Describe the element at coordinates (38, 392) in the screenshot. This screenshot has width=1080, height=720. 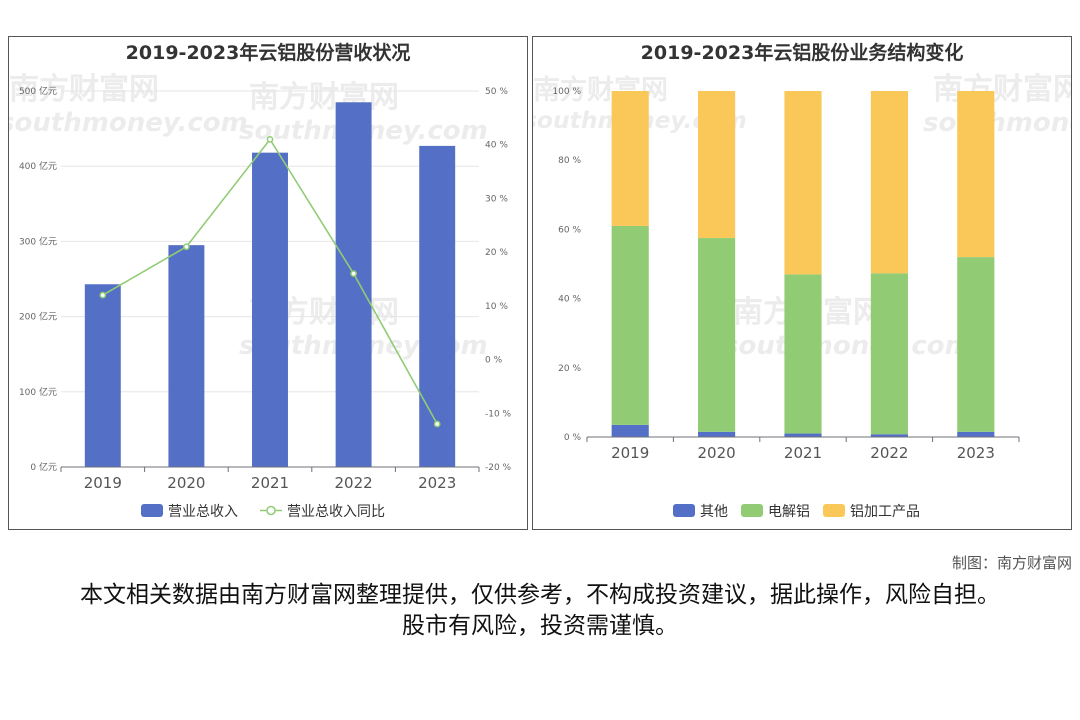
I see `y-tick-label: 100 亿元` at that location.